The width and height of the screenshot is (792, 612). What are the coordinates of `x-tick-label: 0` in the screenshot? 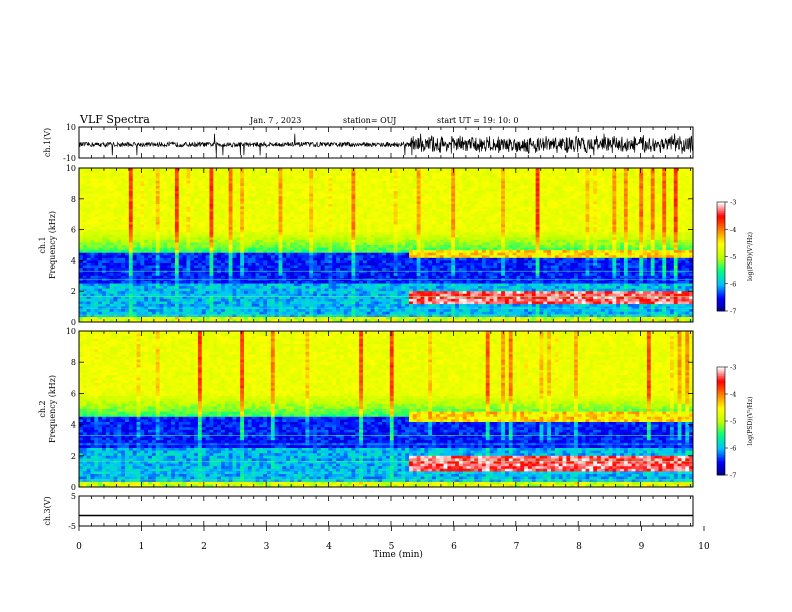 It's located at (79, 547).